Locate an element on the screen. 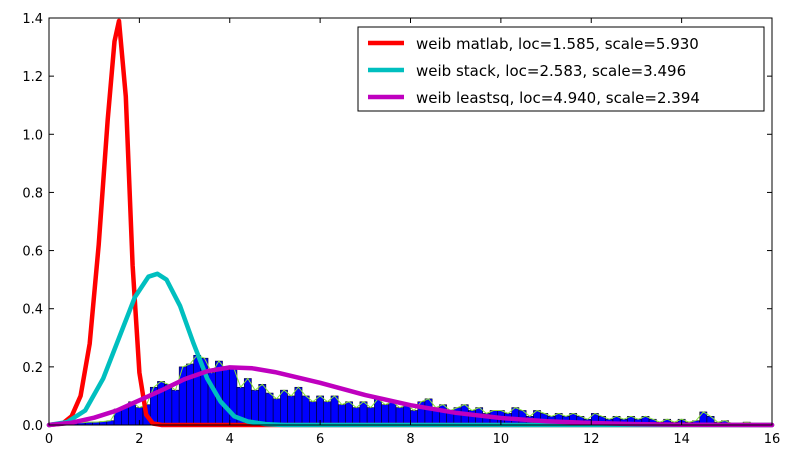  x-tick-label-4: 8 is located at coordinates (410, 439).